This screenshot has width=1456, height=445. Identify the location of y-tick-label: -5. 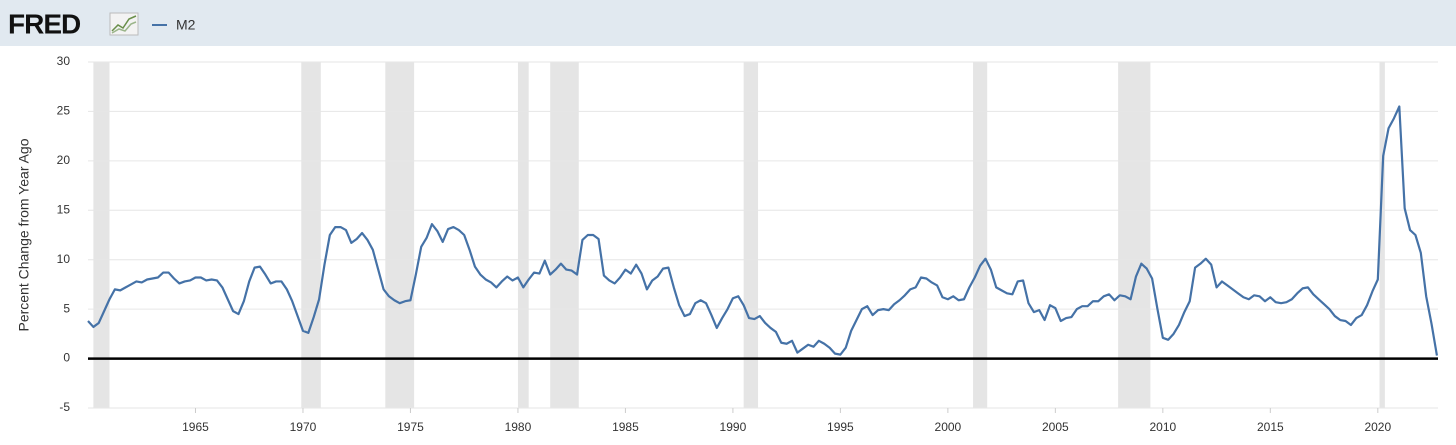
(64, 407).